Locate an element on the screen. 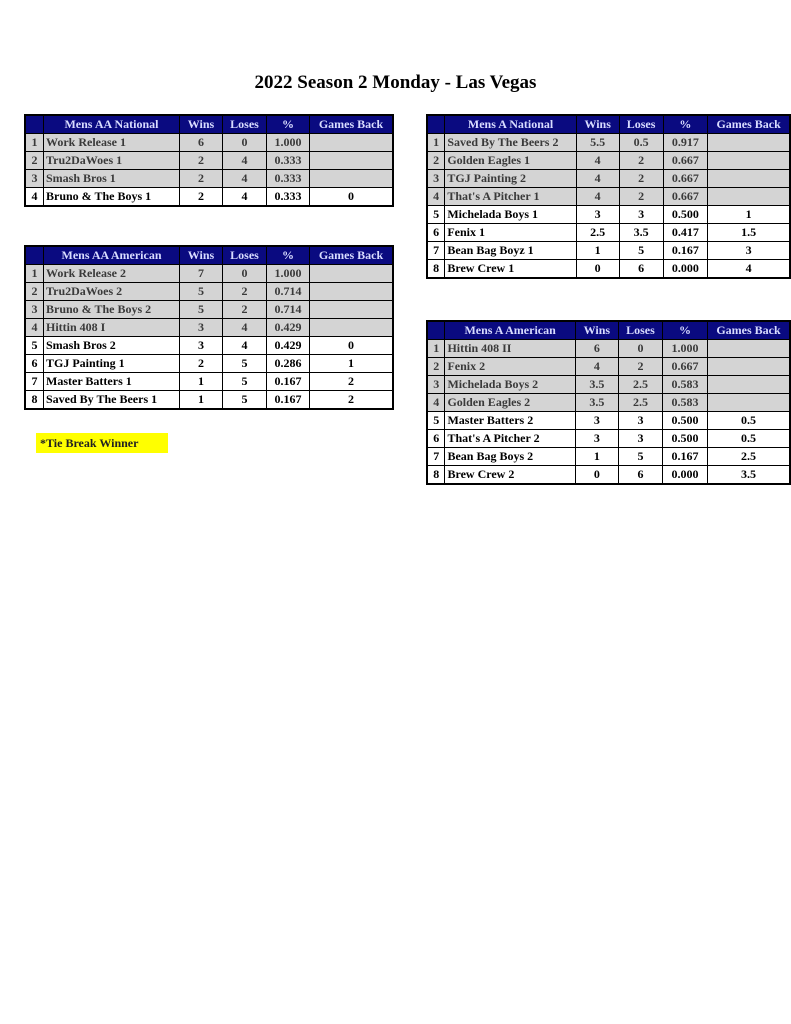 The height and width of the screenshot is (1024, 791). team-name: Golden Eagles 2 is located at coordinates (510, 402).